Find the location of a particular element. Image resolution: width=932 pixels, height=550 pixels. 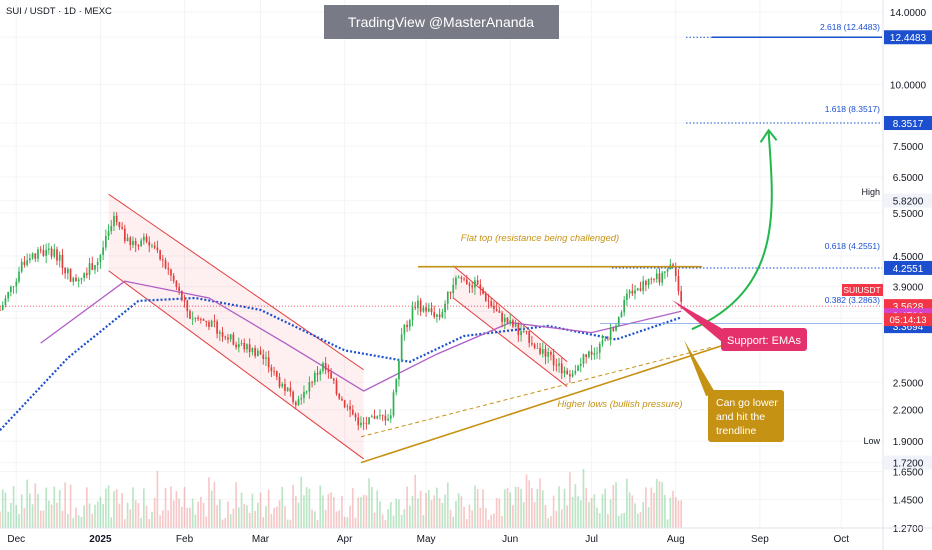

price-tick-label: 1.4500 is located at coordinates (908, 500).